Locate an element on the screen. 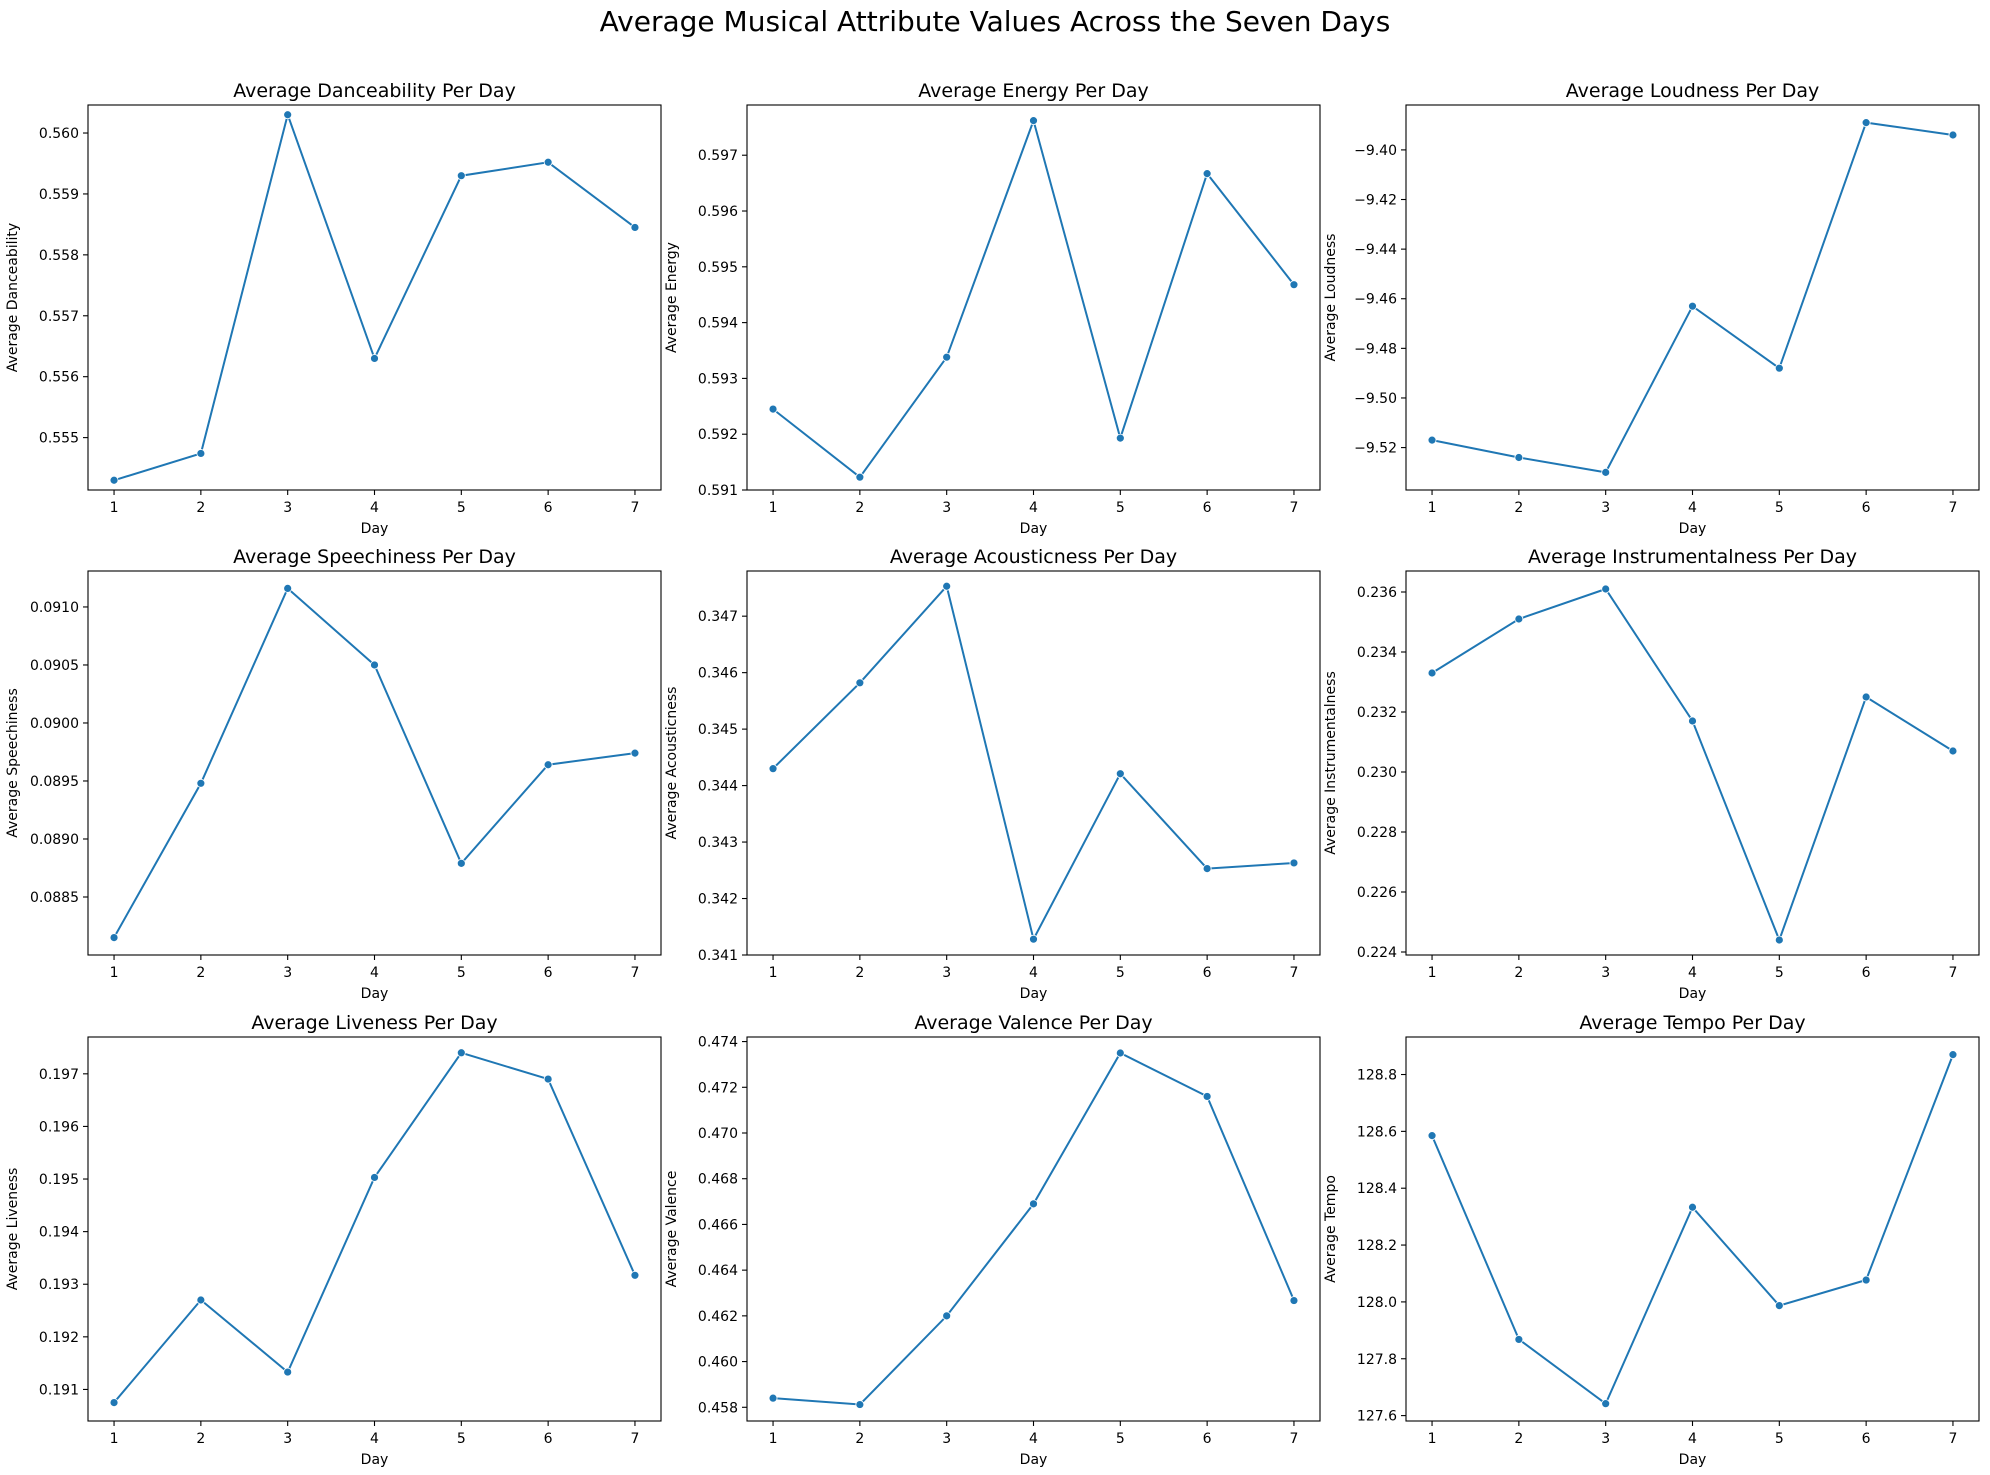 This screenshot has height=1475, width=1990. y-tick-label: 0.559 is located at coordinates (59, 195).